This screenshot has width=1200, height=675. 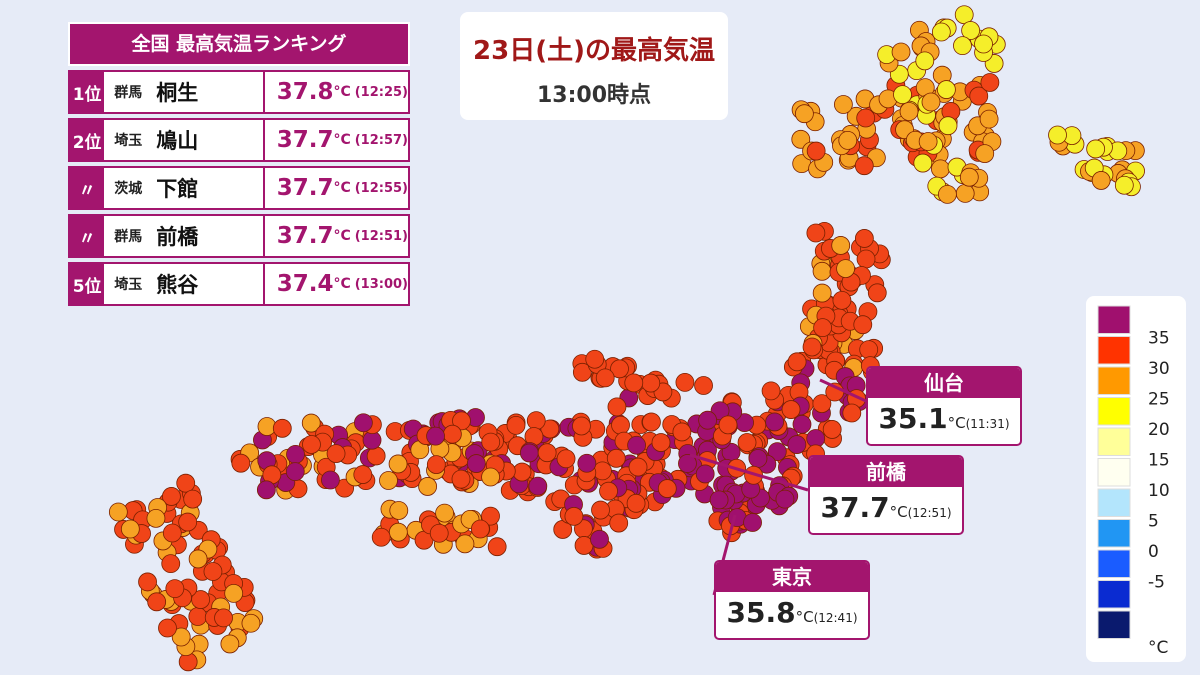 I want to click on temperature: 35.8, so click(x=761, y=612).